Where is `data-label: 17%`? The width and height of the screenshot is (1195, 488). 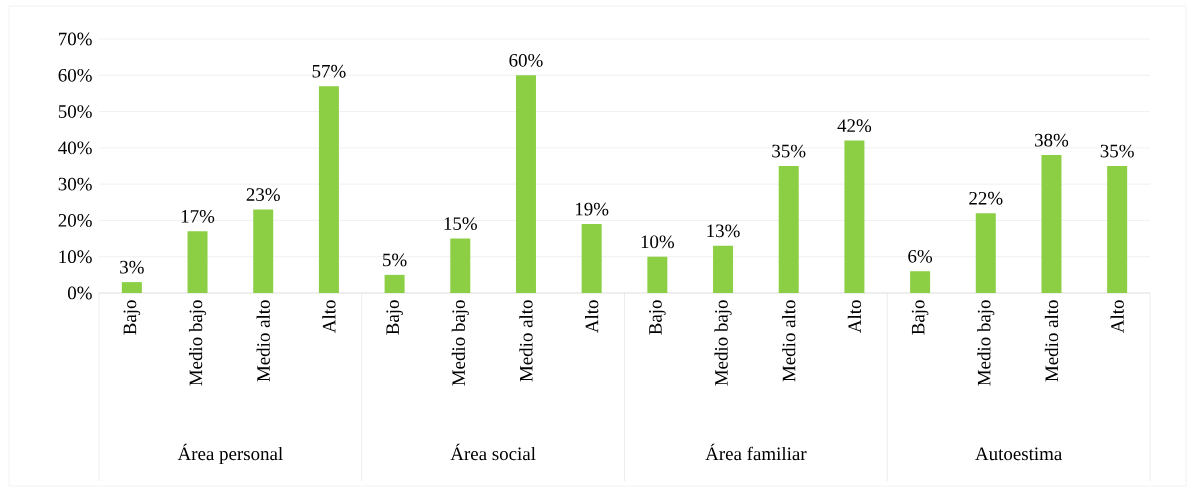 data-label: 17% is located at coordinates (198, 216).